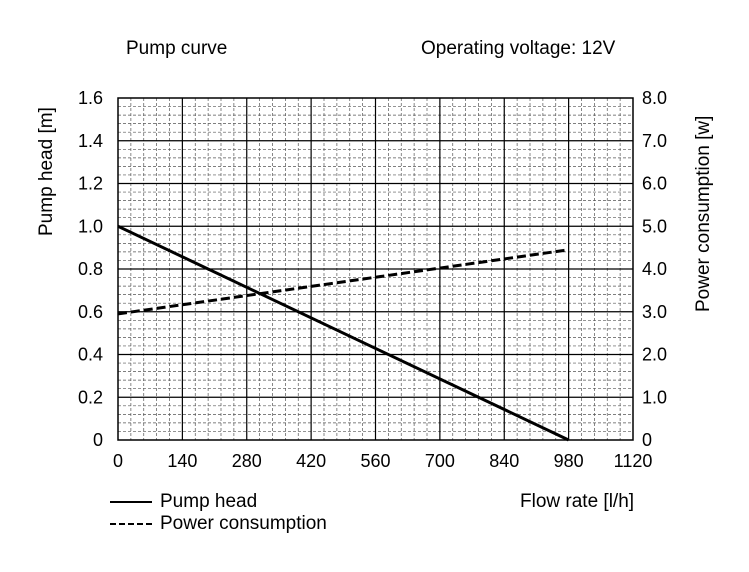  I want to click on legend-item-pump-head: Pump head, so click(218, 502).